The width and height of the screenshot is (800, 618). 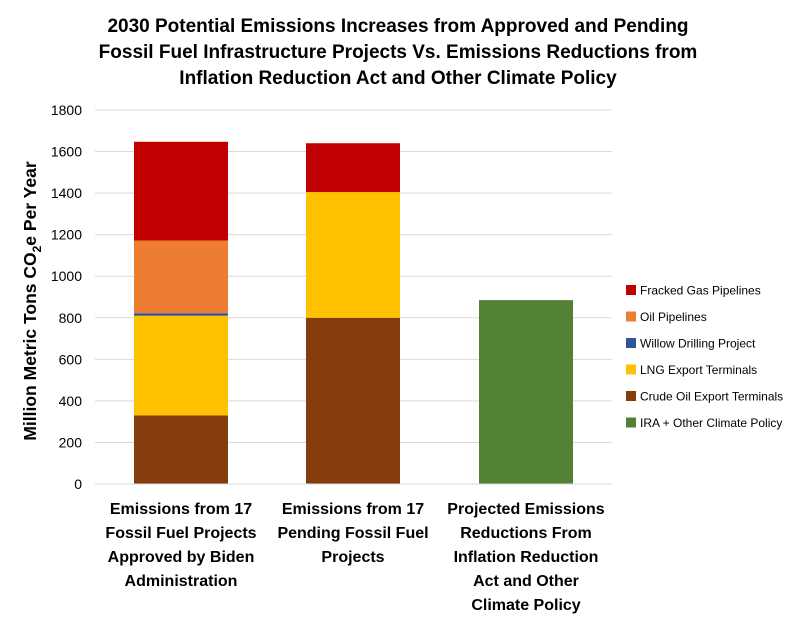 What do you see at coordinates (698, 370) in the screenshot?
I see `legend-label: LNG Export Terminals` at bounding box center [698, 370].